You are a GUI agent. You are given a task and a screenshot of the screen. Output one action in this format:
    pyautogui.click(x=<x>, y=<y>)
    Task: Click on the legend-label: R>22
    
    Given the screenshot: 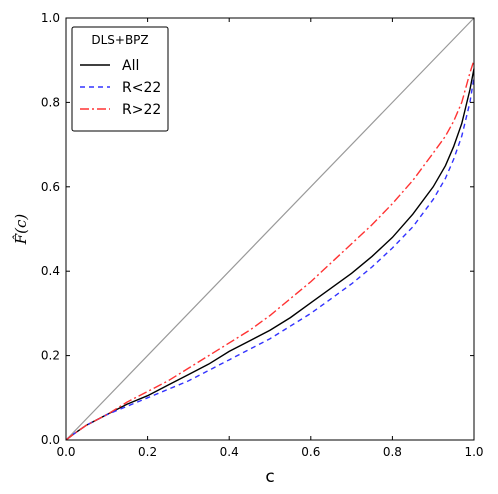 What is the action you would take?
    pyautogui.click(x=141, y=110)
    